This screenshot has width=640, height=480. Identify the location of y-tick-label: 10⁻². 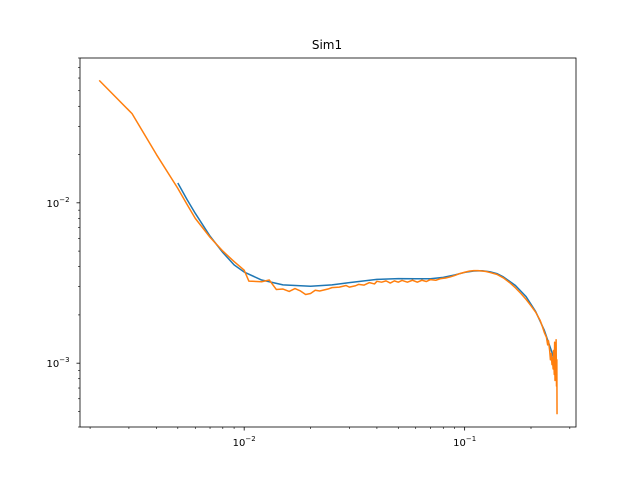
(57, 203).